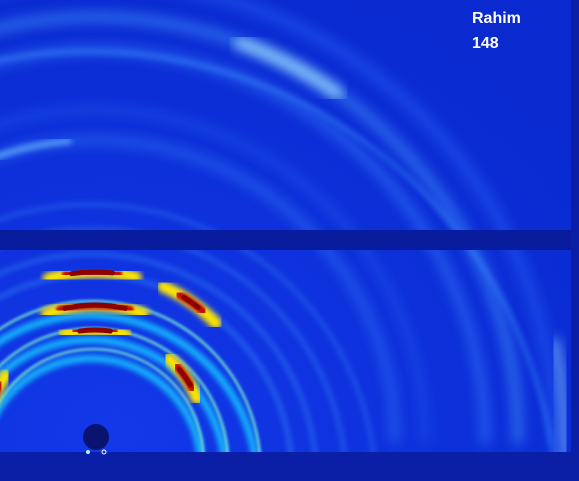  Describe the element at coordinates (496, 18) in the screenshot. I see `label-name: Rahim` at that location.